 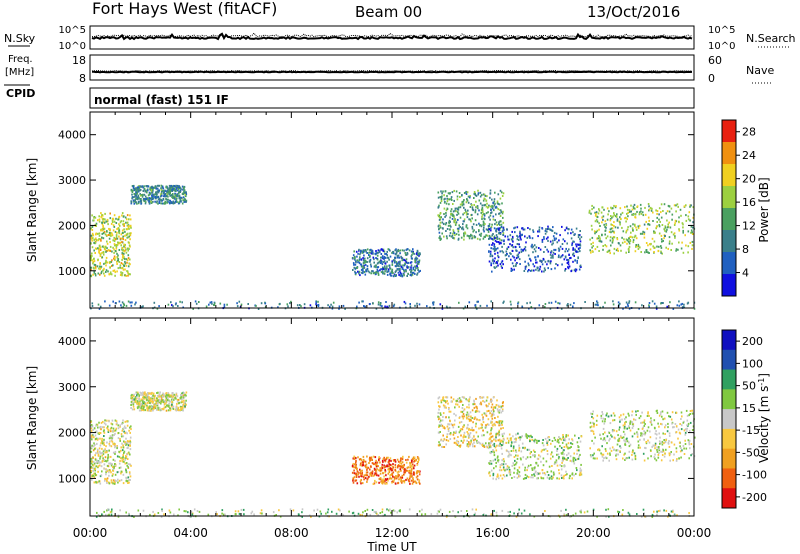 I want to click on colorbar-tick-label: 4, so click(x=745, y=273).